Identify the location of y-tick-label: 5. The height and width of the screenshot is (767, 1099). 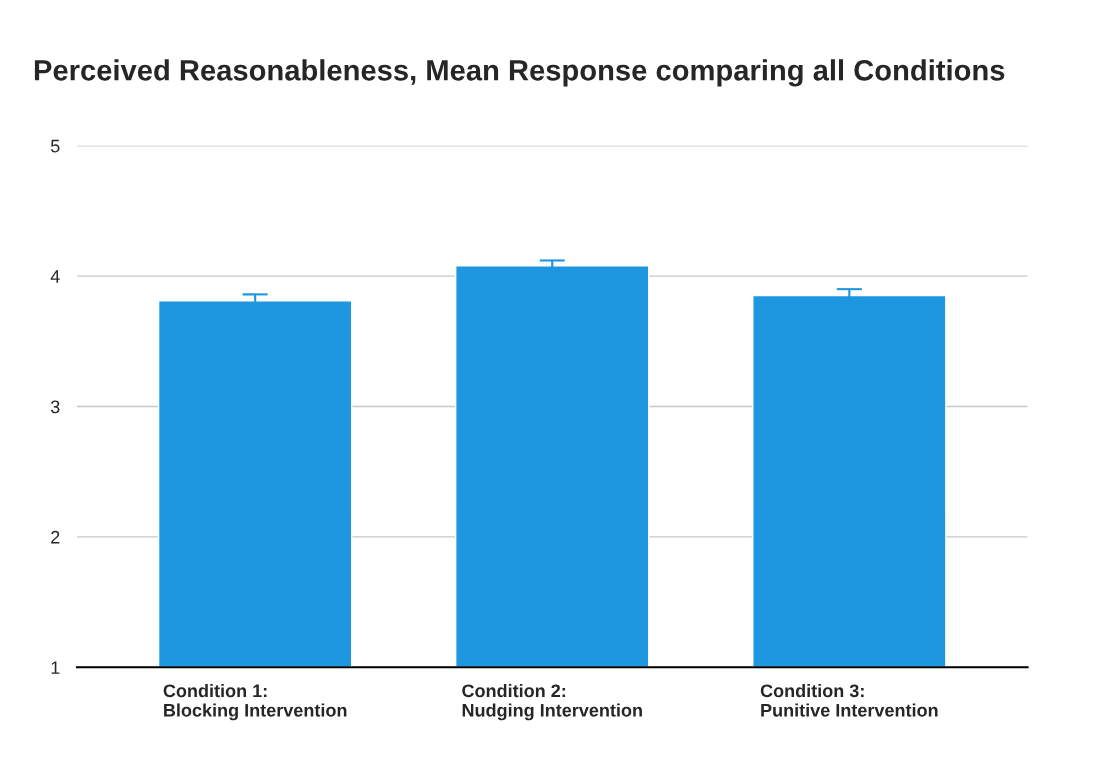
(55, 146).